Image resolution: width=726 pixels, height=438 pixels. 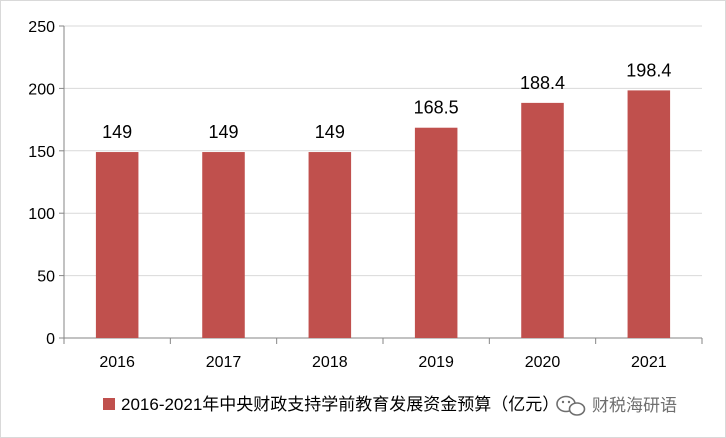 I want to click on data-label-2018: 149, so click(x=330, y=132).